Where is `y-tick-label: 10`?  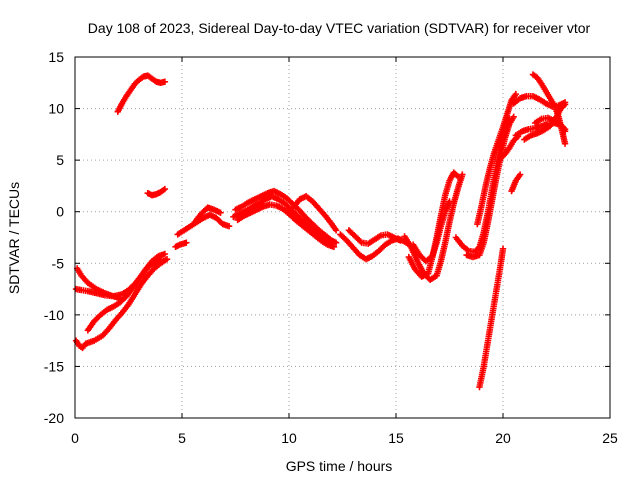
y-tick-label: 10 is located at coordinates (56, 109).